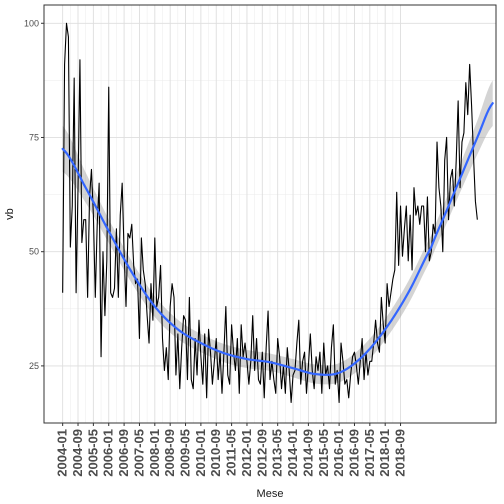 The width and height of the screenshot is (504, 504). I want to click on x-tick-label: 2007-05, so click(138, 453).